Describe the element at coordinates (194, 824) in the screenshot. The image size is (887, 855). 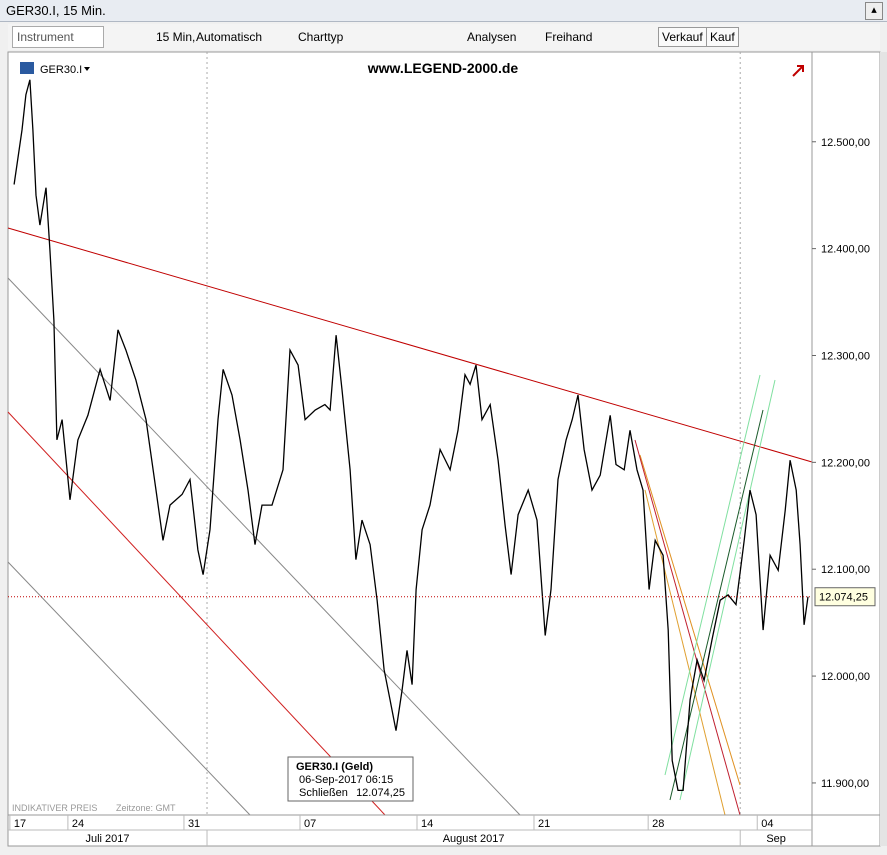
I see `x-tick-label: 31` at that location.